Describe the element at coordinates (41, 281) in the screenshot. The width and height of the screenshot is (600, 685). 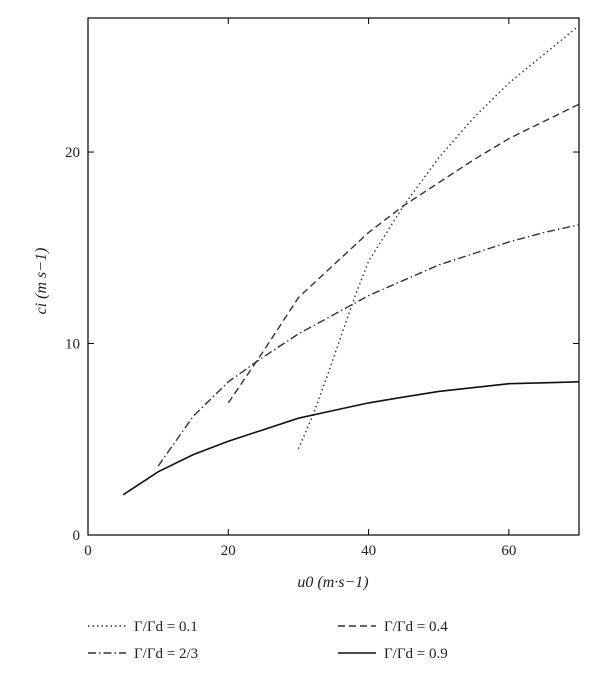
I see `y-axis-label: ci (m s−1)` at that location.